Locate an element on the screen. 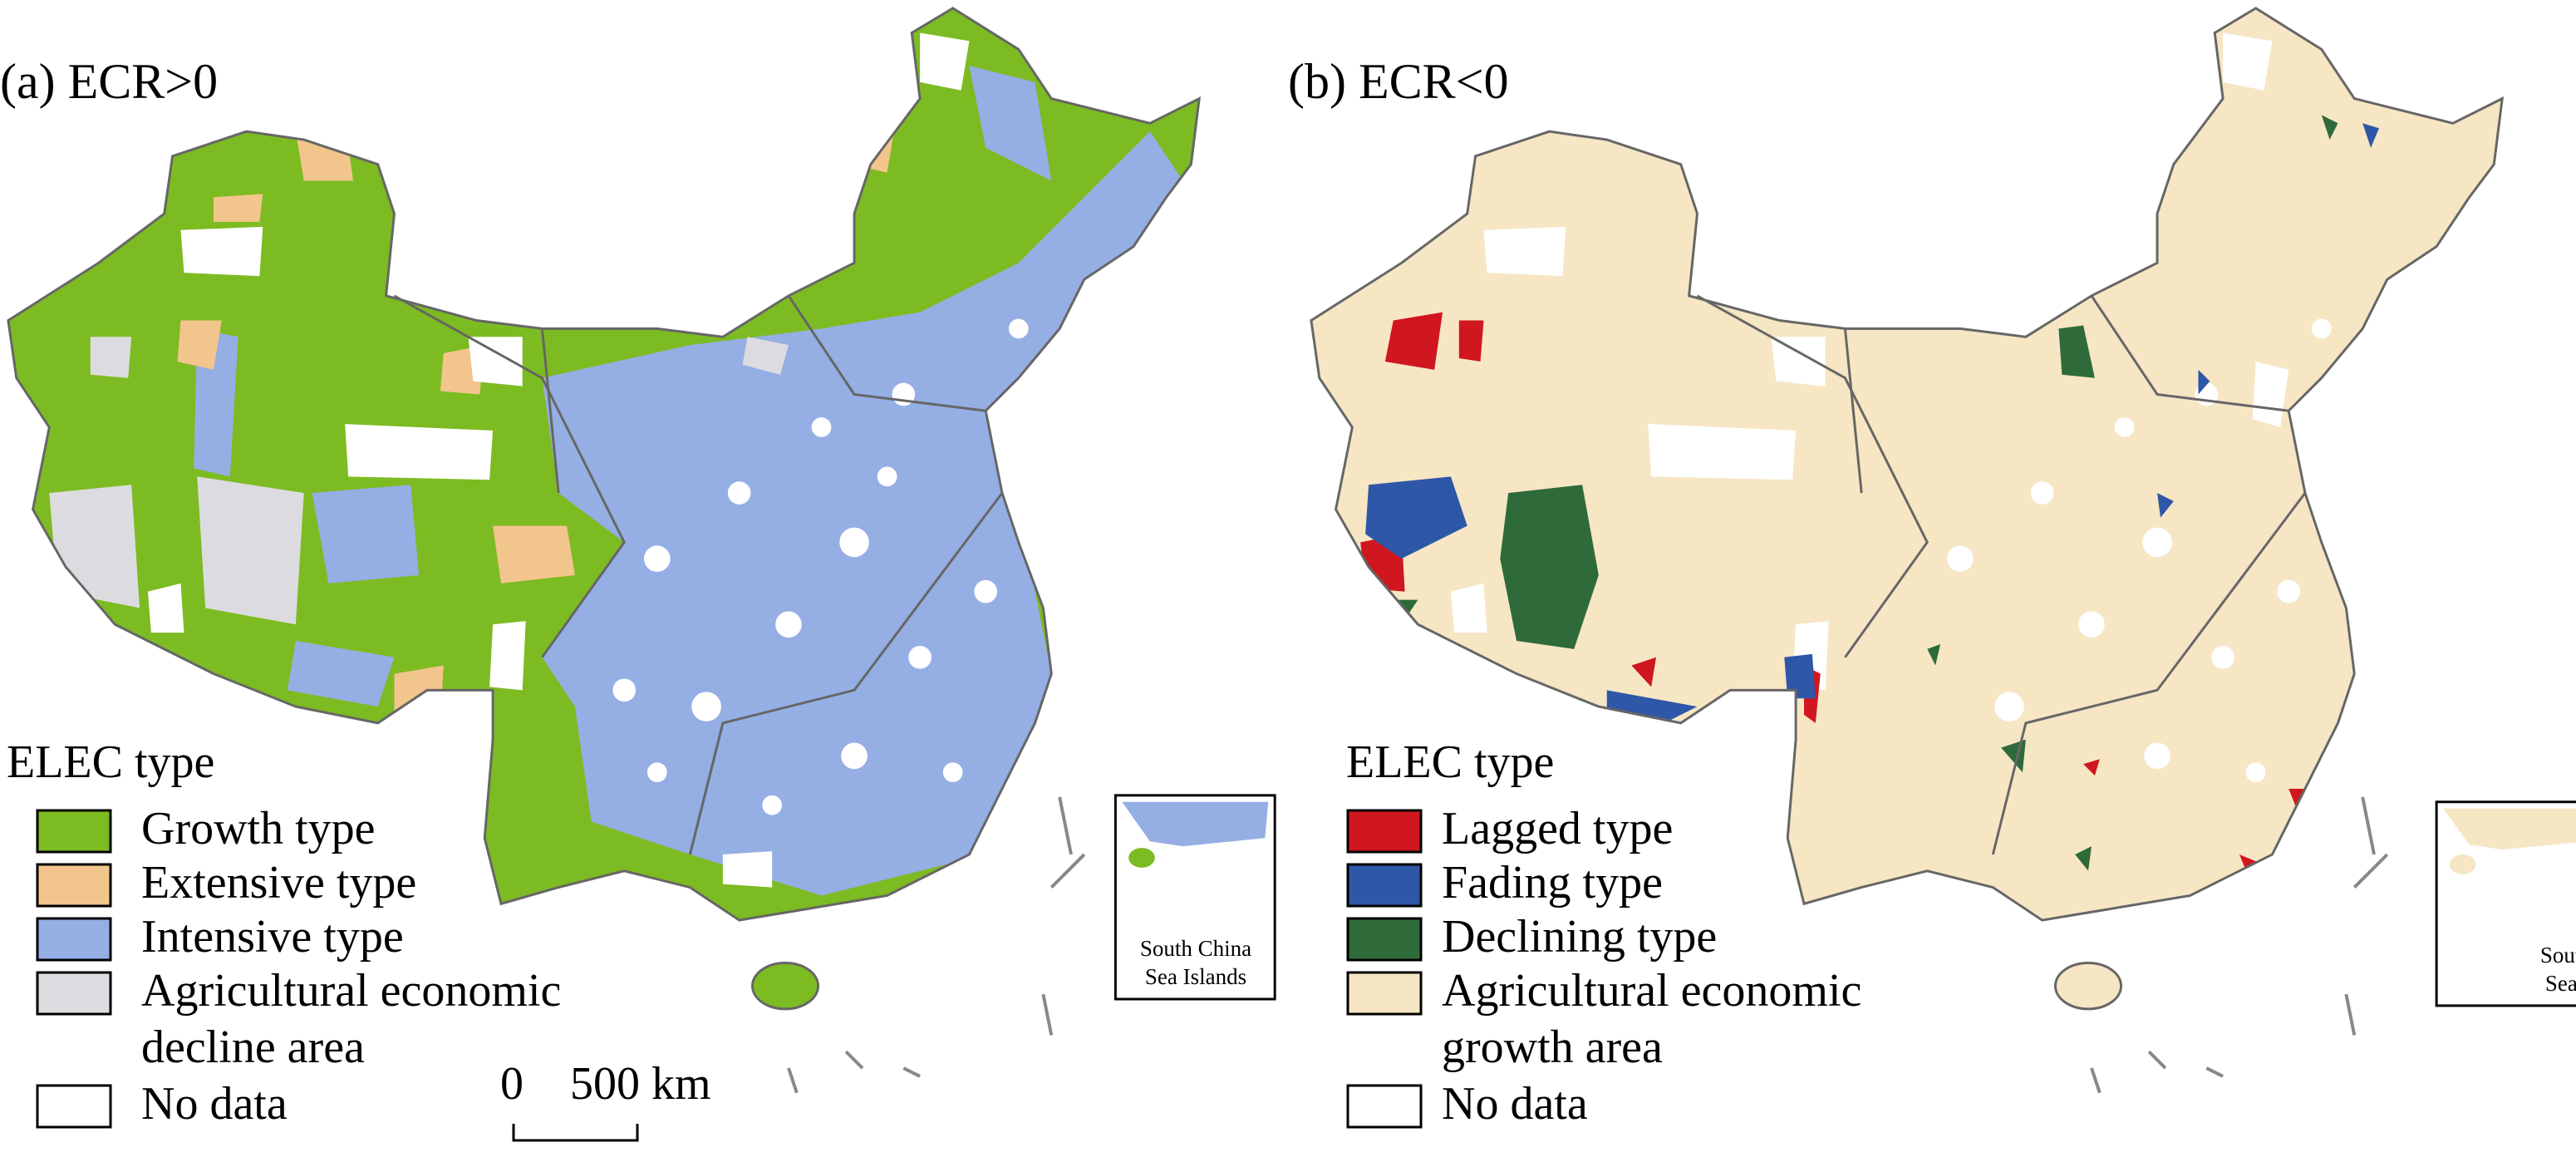 This screenshot has height=1162, width=2576. legend-label: Fading type is located at coordinates (1552, 882).